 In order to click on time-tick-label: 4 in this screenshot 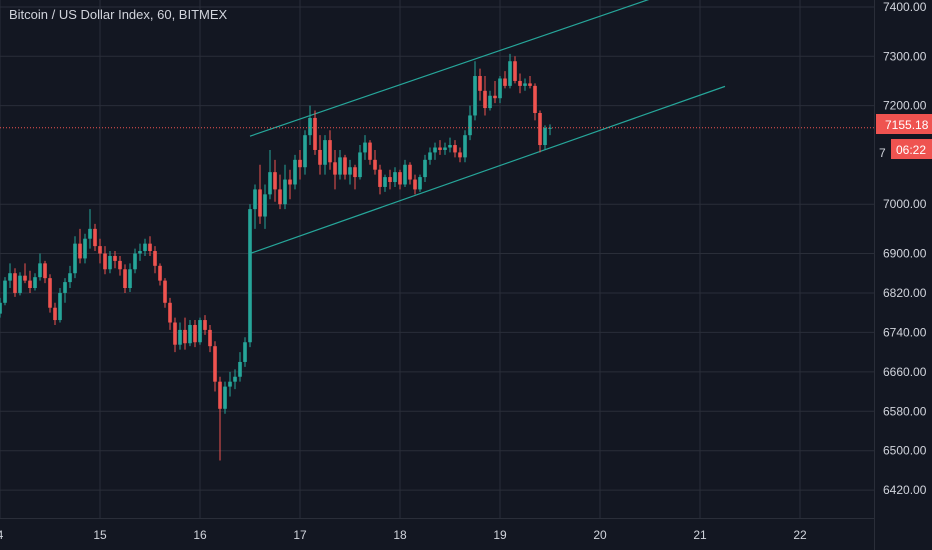, I will do `click(2, 535)`.